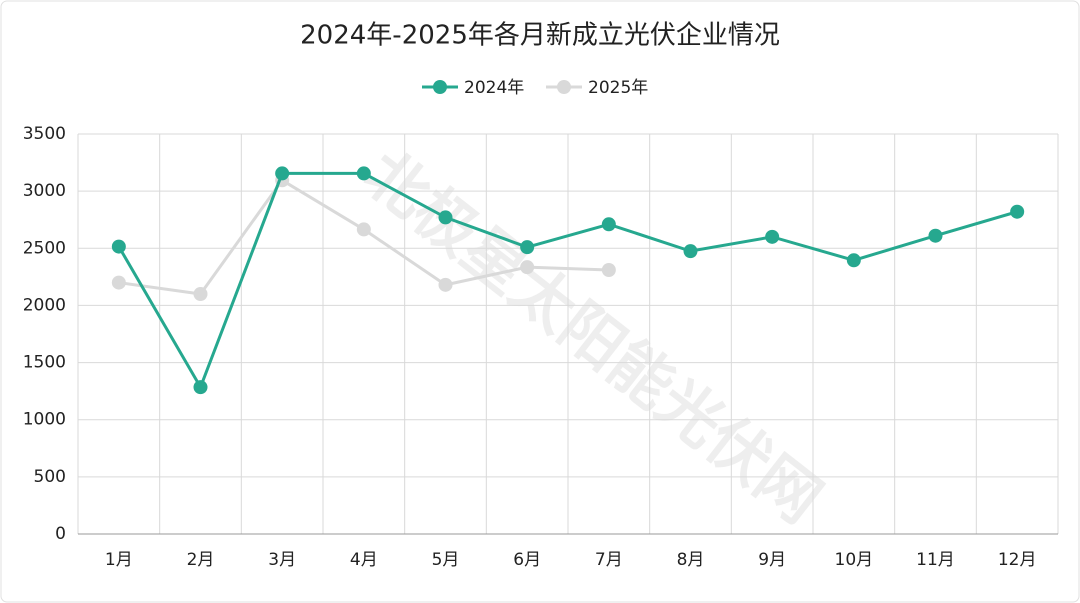  What do you see at coordinates (119, 560) in the screenshot?
I see `x-tick-label: 1月` at bounding box center [119, 560].